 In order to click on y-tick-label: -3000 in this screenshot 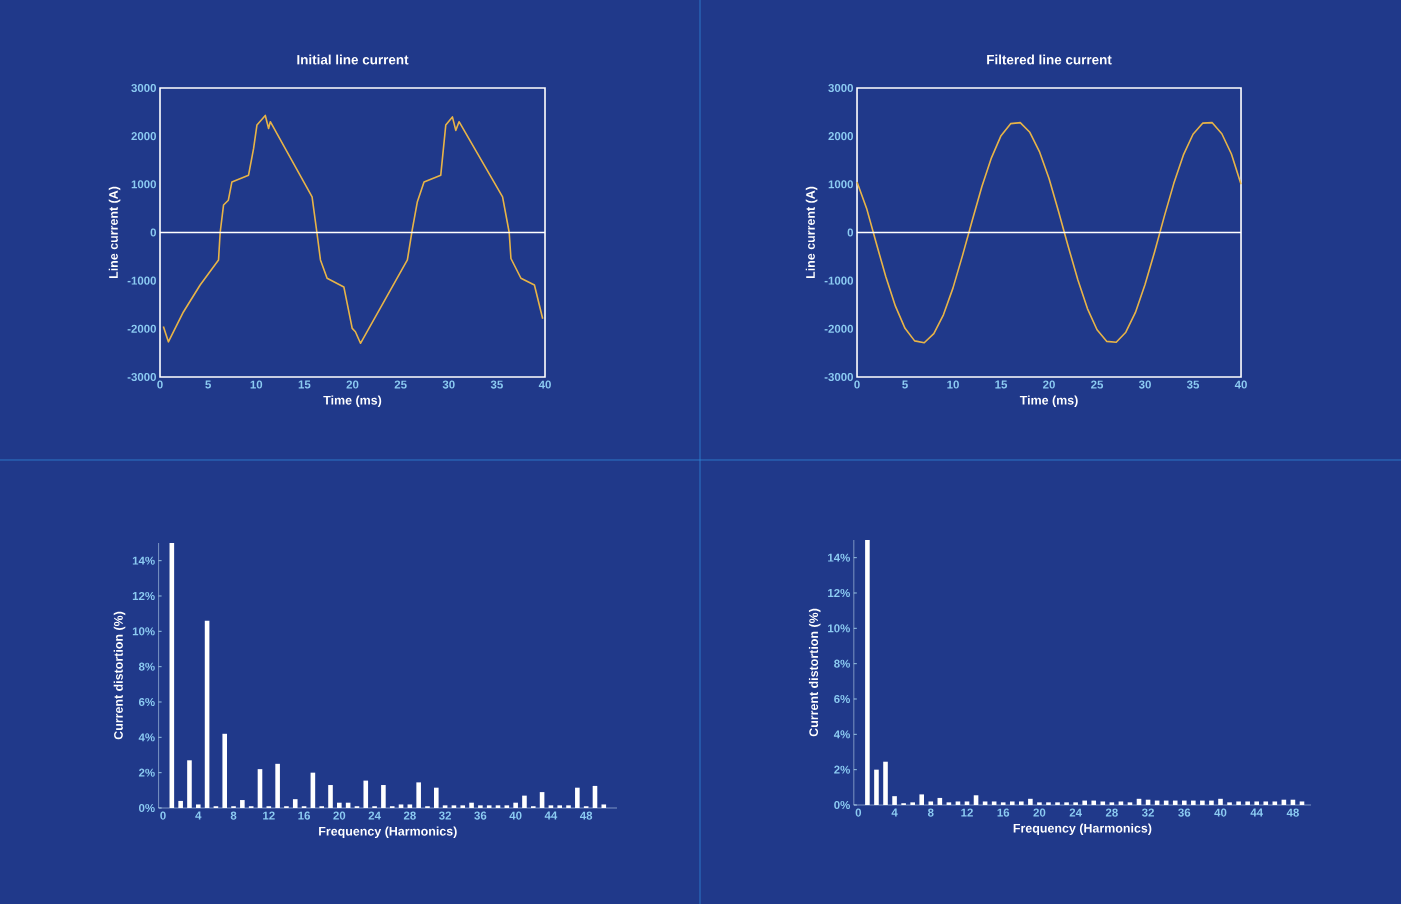, I will do `click(839, 377)`.